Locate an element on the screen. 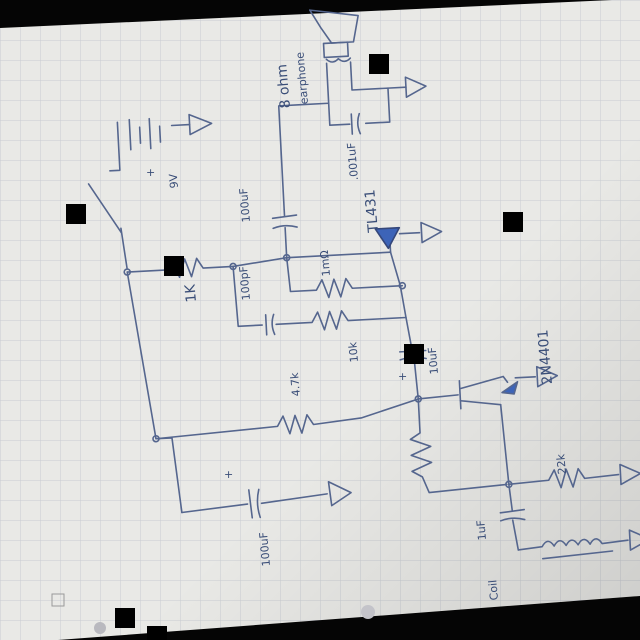  wire-speaker-left is located at coordinates (303, 136).